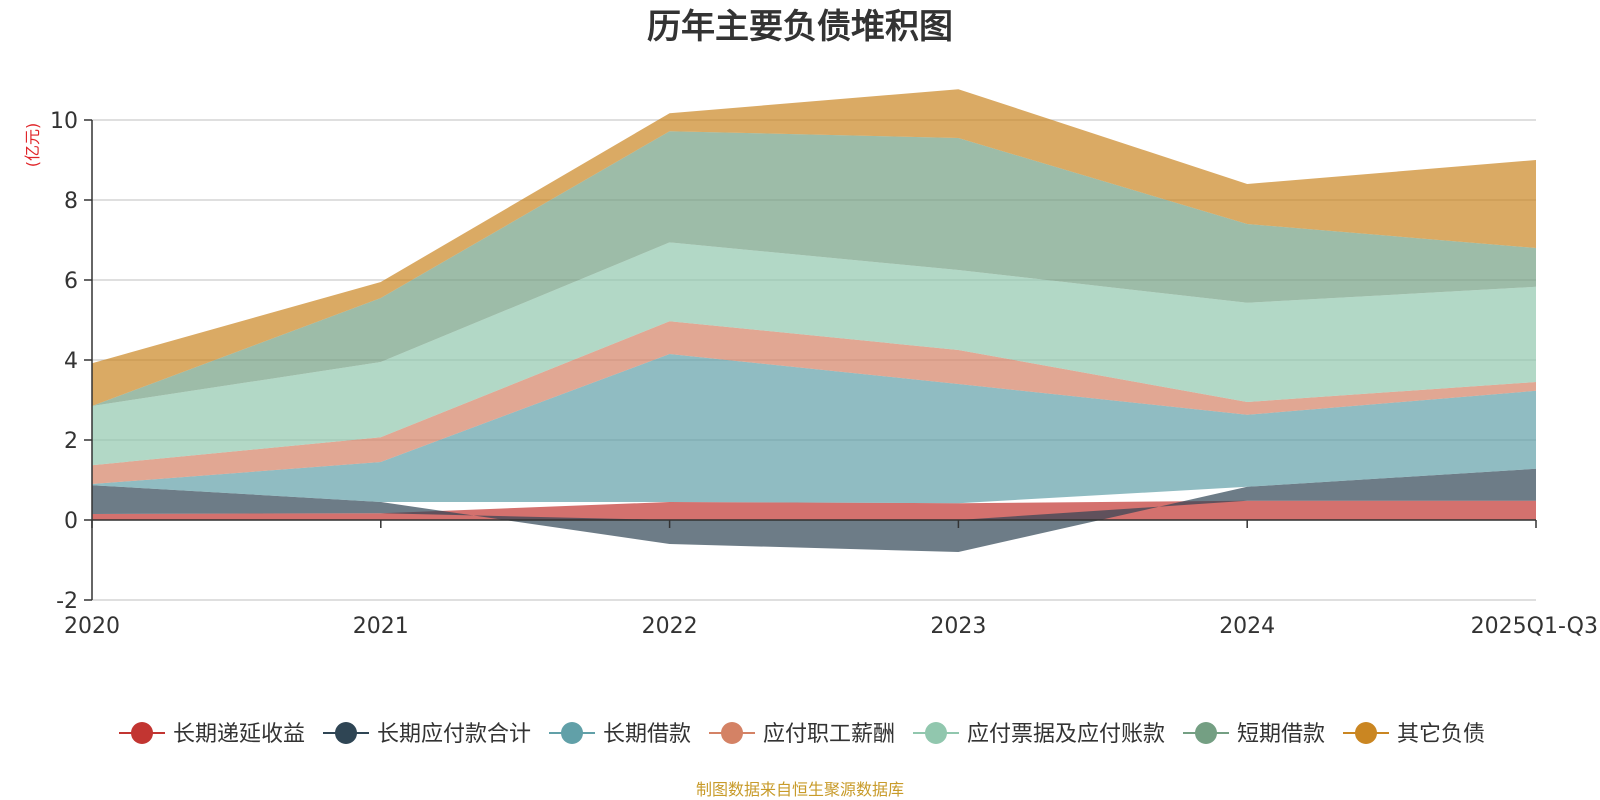 This screenshot has height=800, width=1600. I want to click on legend-label: 长期借款, so click(647, 734).